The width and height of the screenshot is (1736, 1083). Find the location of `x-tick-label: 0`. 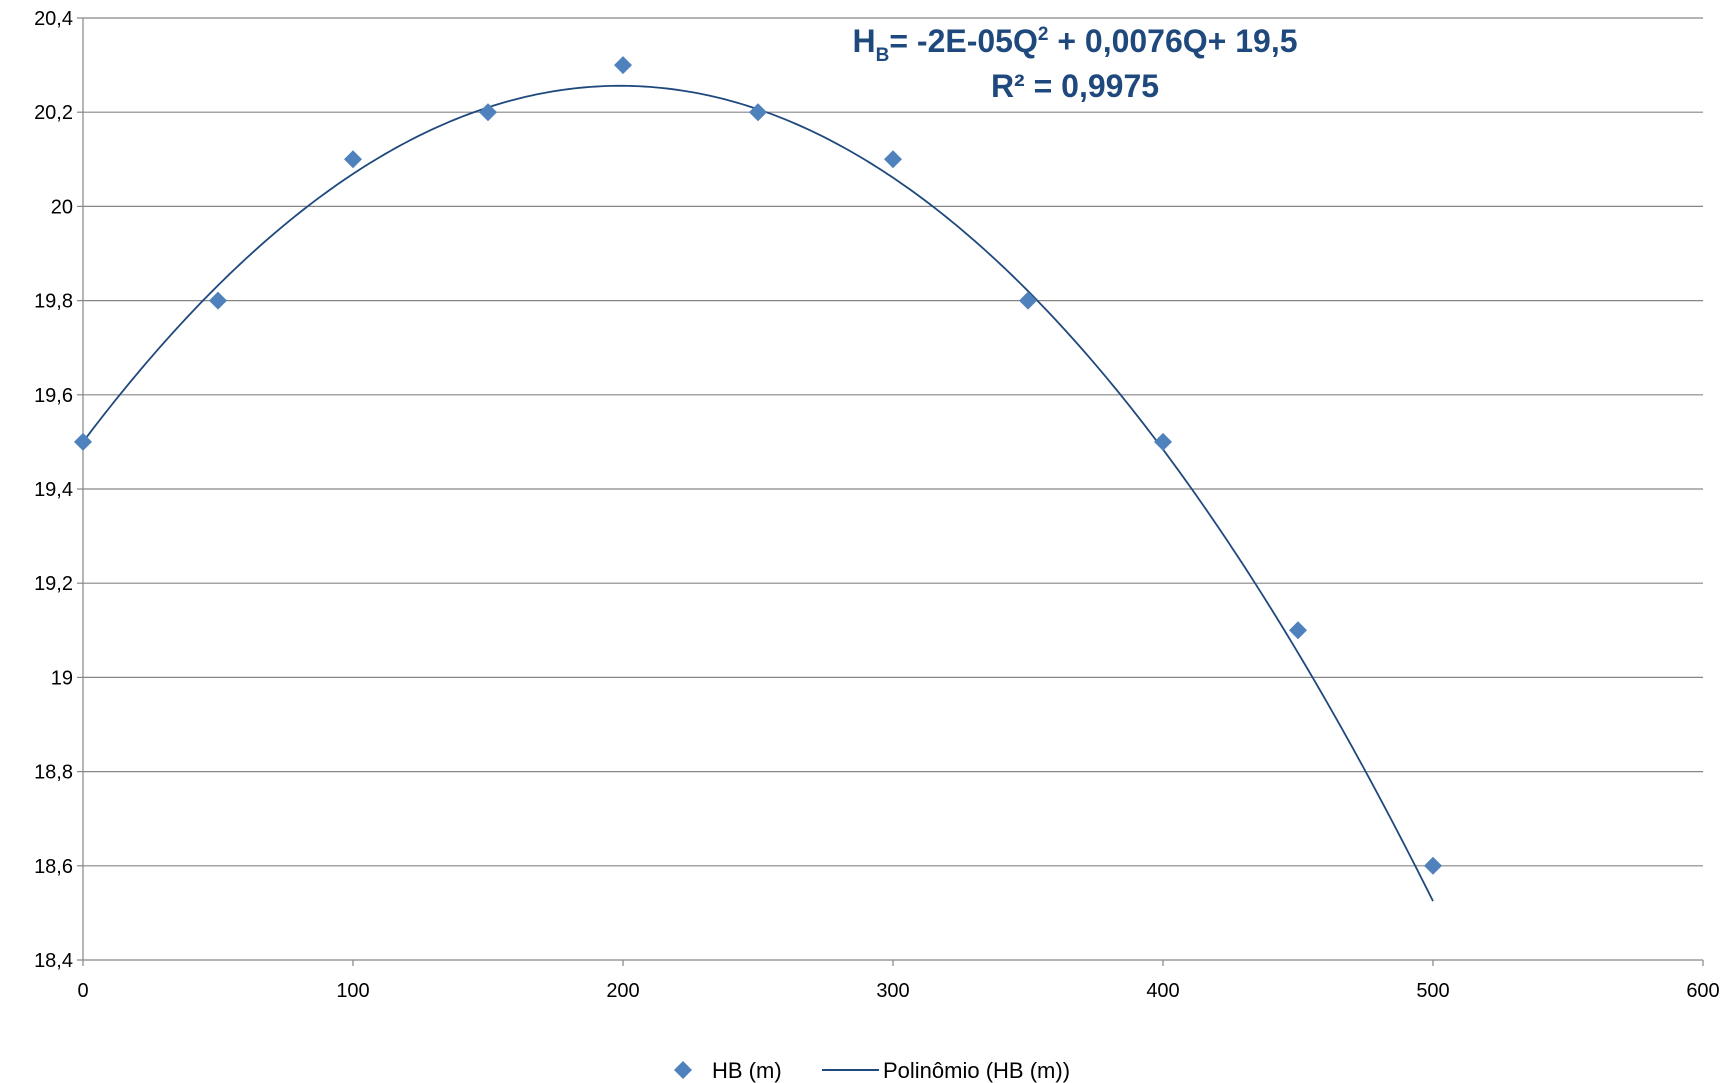

x-tick-label: 0 is located at coordinates (82, 991).